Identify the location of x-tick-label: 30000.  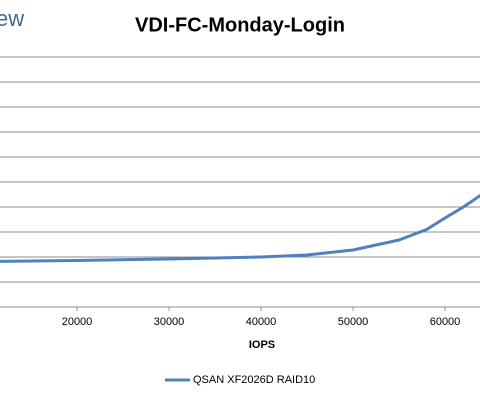
(169, 322).